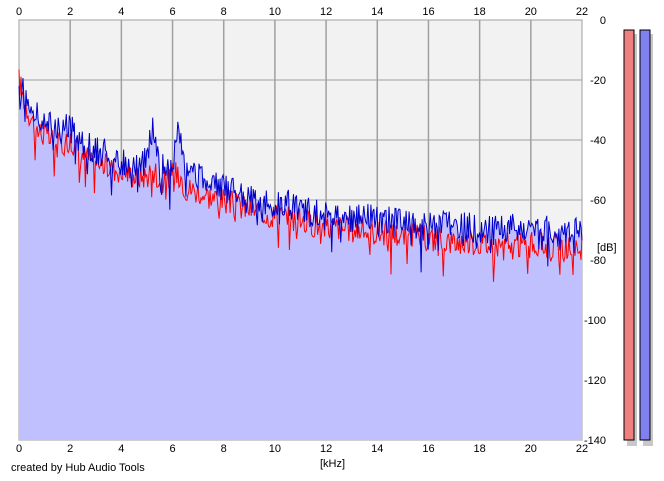 The height and width of the screenshot is (481, 664). What do you see at coordinates (70, 449) in the screenshot?
I see `x-tick-label-bottom: 2` at bounding box center [70, 449].